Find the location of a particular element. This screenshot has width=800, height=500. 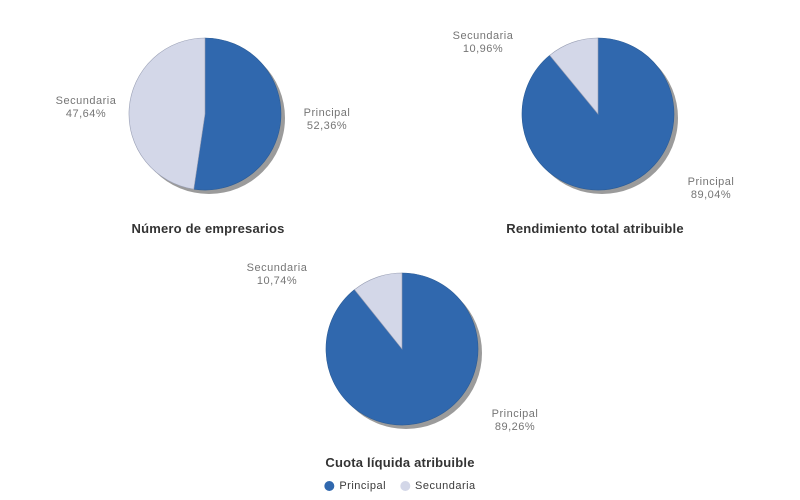

slice-label-principal: Principal 89,26% is located at coordinates (515, 421).